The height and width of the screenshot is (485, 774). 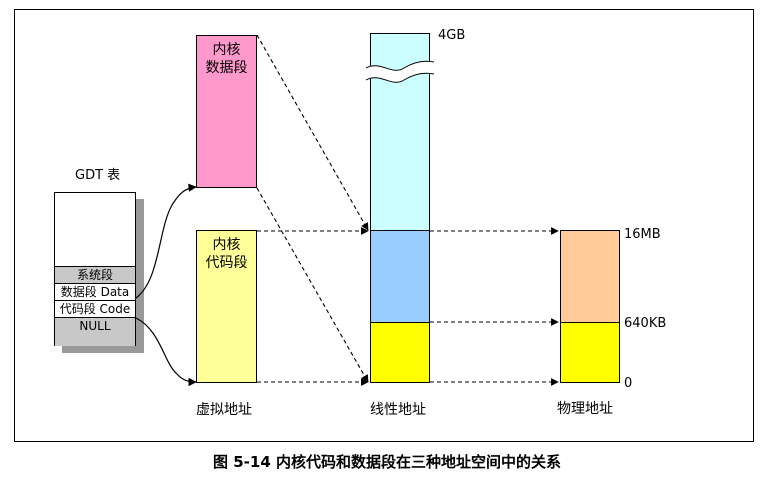 I want to click on virtual-code-segment: 内核 代码段, so click(x=226, y=306).